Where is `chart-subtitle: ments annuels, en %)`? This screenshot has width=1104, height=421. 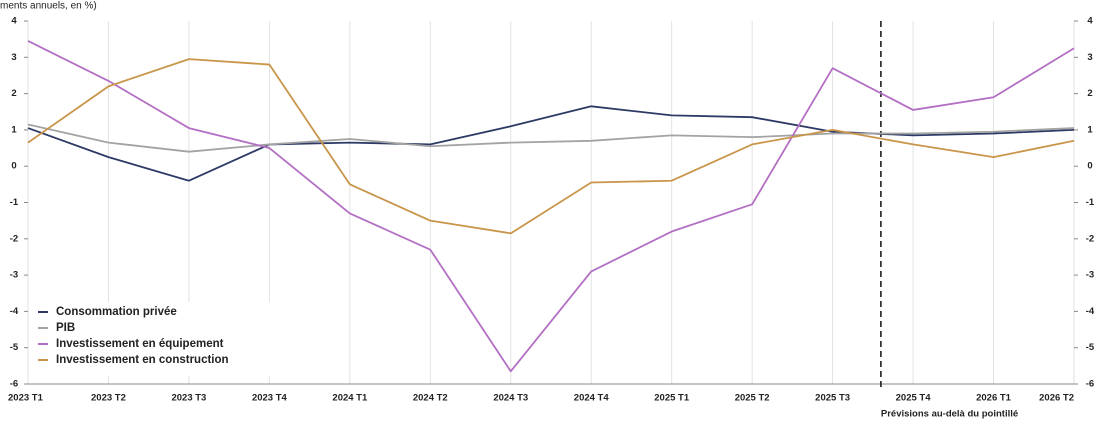
chart-subtitle: ments annuels, en %) is located at coordinates (48, 6).